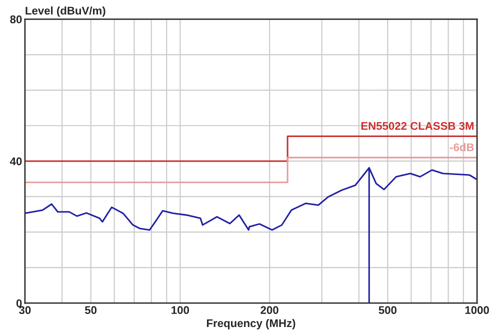 The width and height of the screenshot is (499, 336). Describe the element at coordinates (16, 19) in the screenshot. I see `y-tick-label: 80` at that location.